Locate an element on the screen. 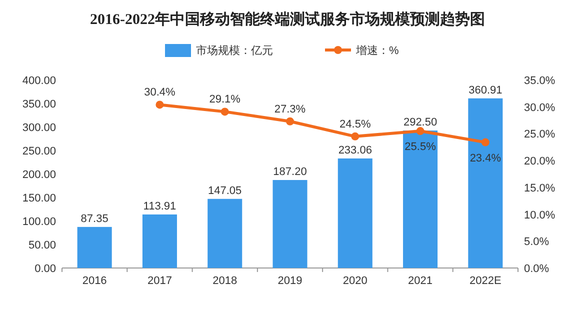 This screenshot has height=326, width=575. data-label: 29.1% is located at coordinates (225, 100).